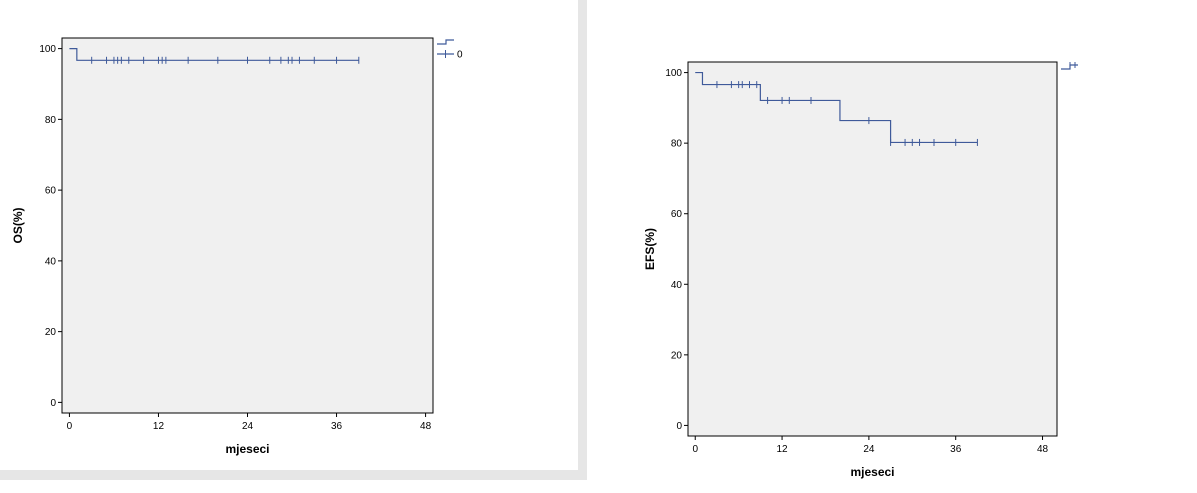 Image resolution: width=1197 pixels, height=493 pixels. What do you see at coordinates (836, 107) in the screenshot?
I see `survival-curve` at bounding box center [836, 107].